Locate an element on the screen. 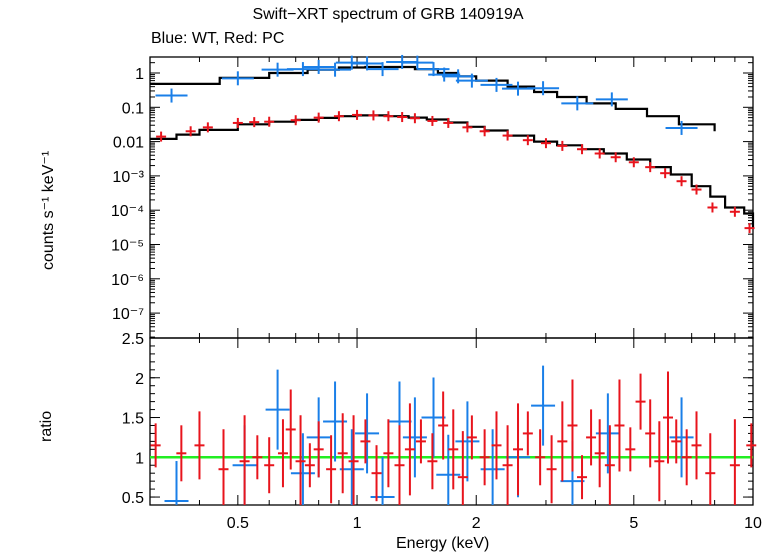 The width and height of the screenshot is (776, 556). ratio-tick-label: 1 is located at coordinates (139, 458).